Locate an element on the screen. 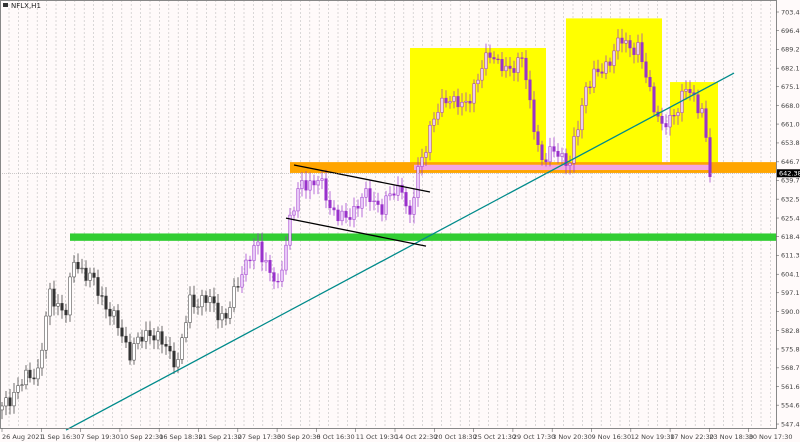 Image resolution: width=800 pixels, height=442 pixels. y-tick-label: 547.460 is located at coordinates (790, 424).